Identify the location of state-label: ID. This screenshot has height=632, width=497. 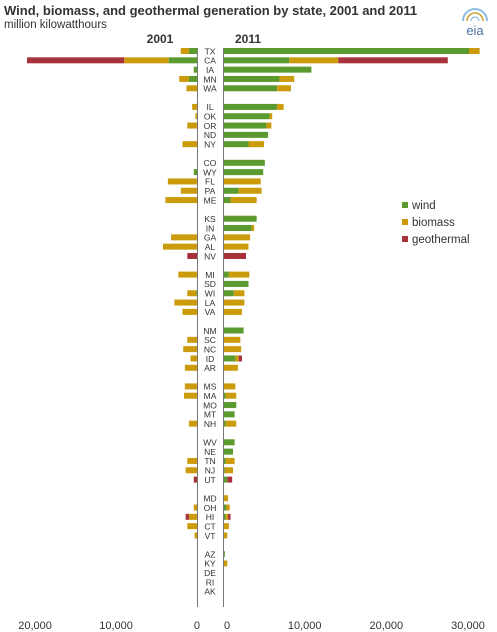
(210, 359).